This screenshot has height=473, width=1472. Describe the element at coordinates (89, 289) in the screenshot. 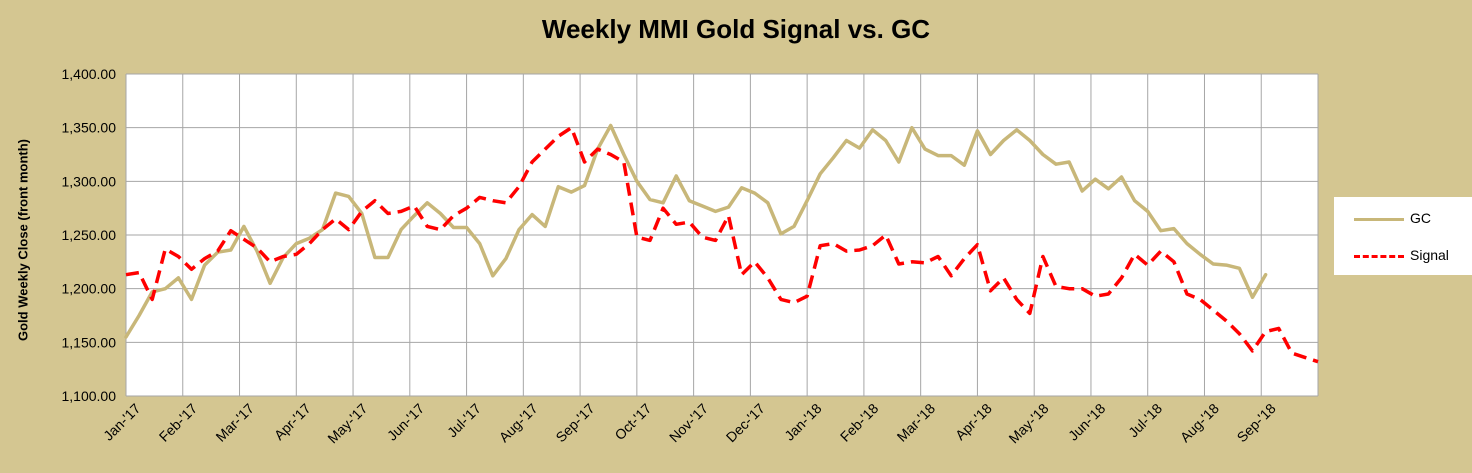

I see `y-tick-label: 1,200.00` at that location.